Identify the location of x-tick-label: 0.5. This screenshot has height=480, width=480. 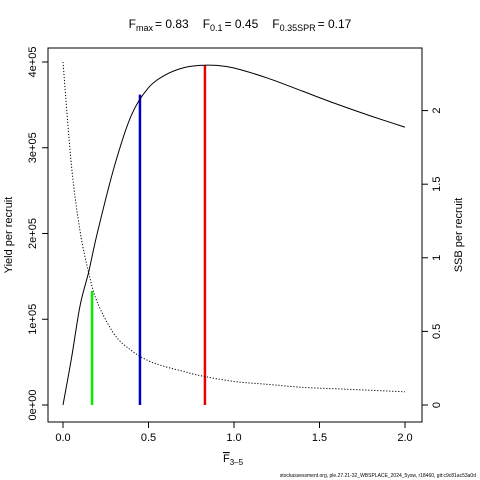
(148, 438).